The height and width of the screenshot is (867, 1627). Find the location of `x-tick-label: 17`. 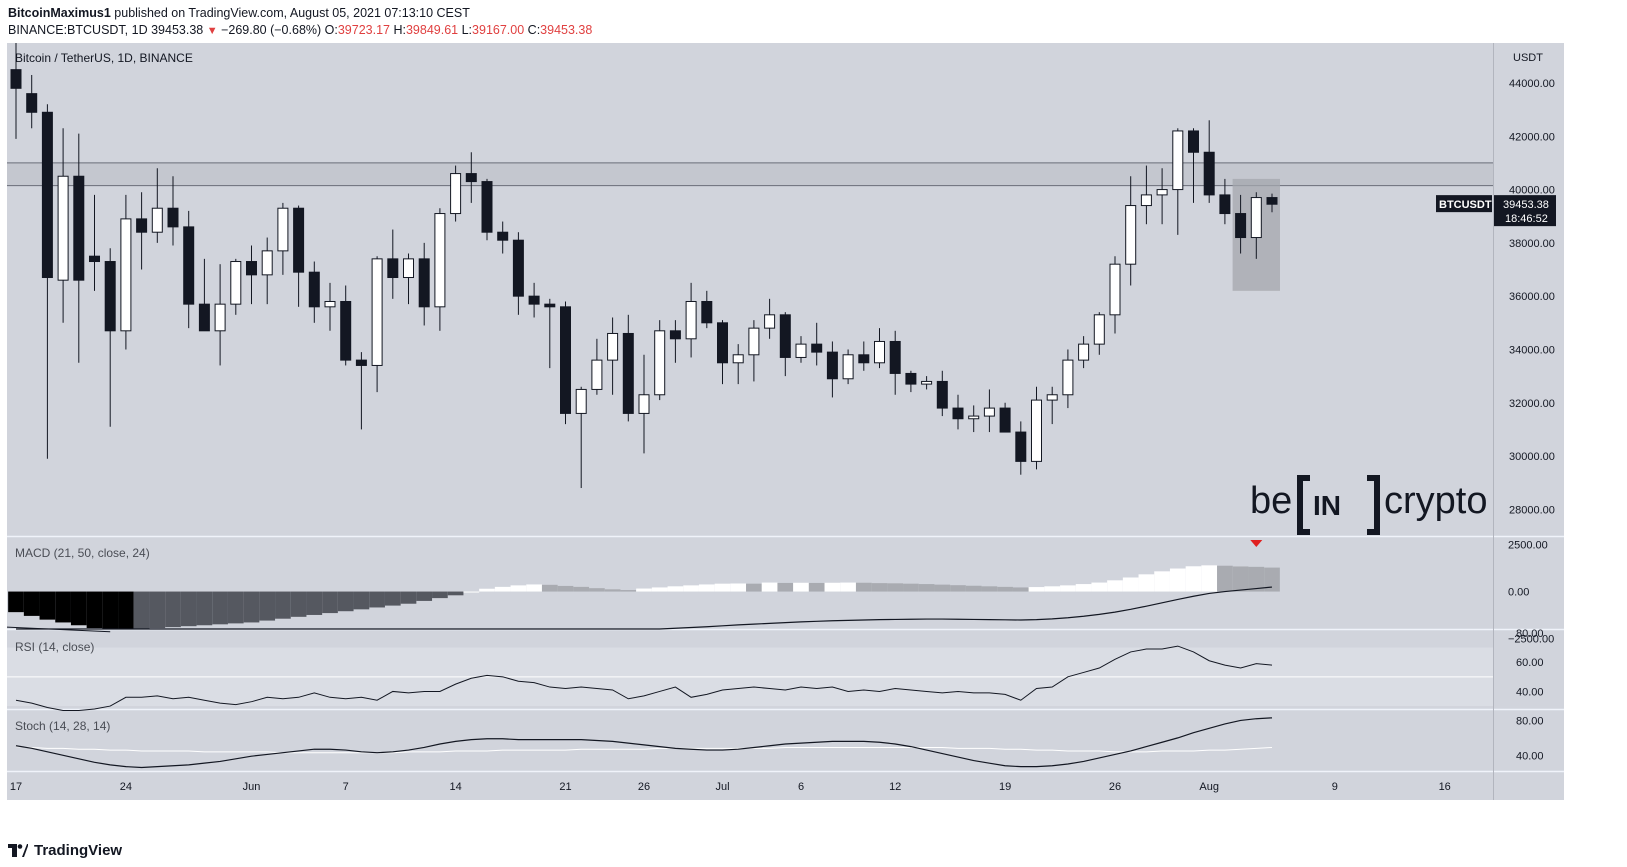

x-tick-label: 17 is located at coordinates (16, 787).